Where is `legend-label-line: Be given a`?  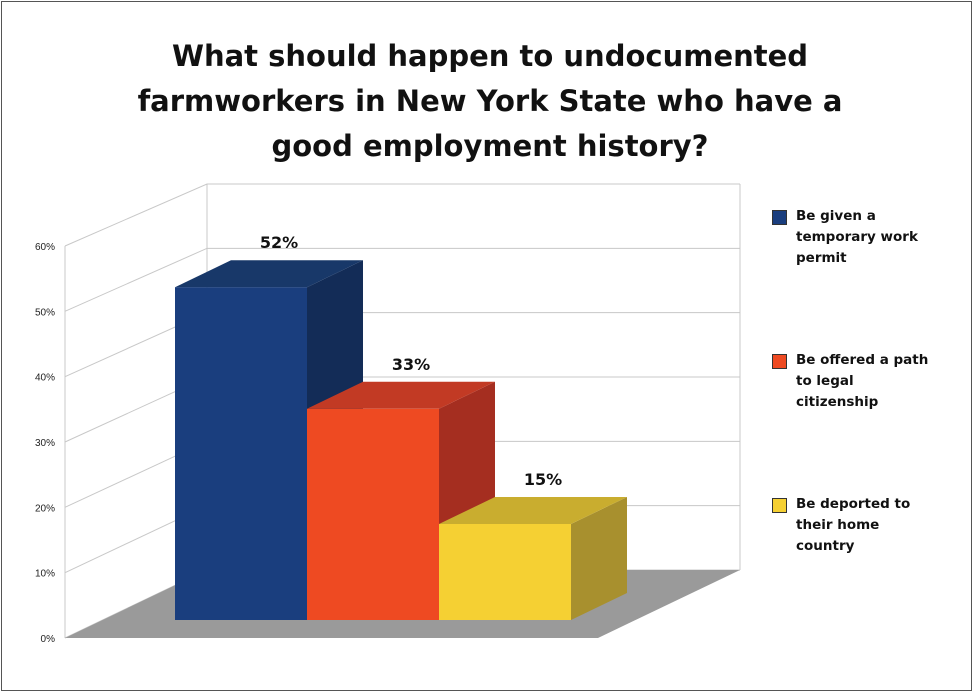
legend-label-line: Be given a is located at coordinates (836, 216).